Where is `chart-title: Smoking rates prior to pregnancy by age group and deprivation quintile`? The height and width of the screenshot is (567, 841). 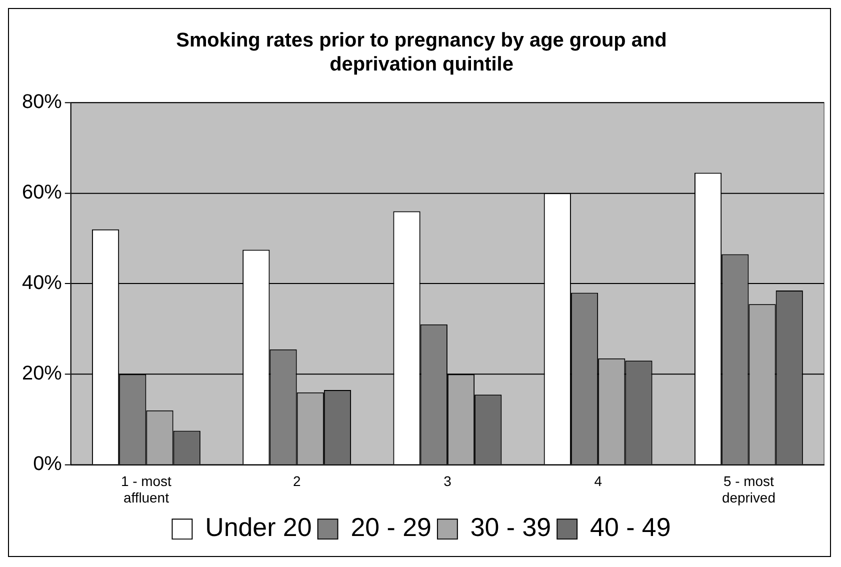 chart-title: Smoking rates prior to pregnancy by age group and deprivation quintile is located at coordinates (421, 52).